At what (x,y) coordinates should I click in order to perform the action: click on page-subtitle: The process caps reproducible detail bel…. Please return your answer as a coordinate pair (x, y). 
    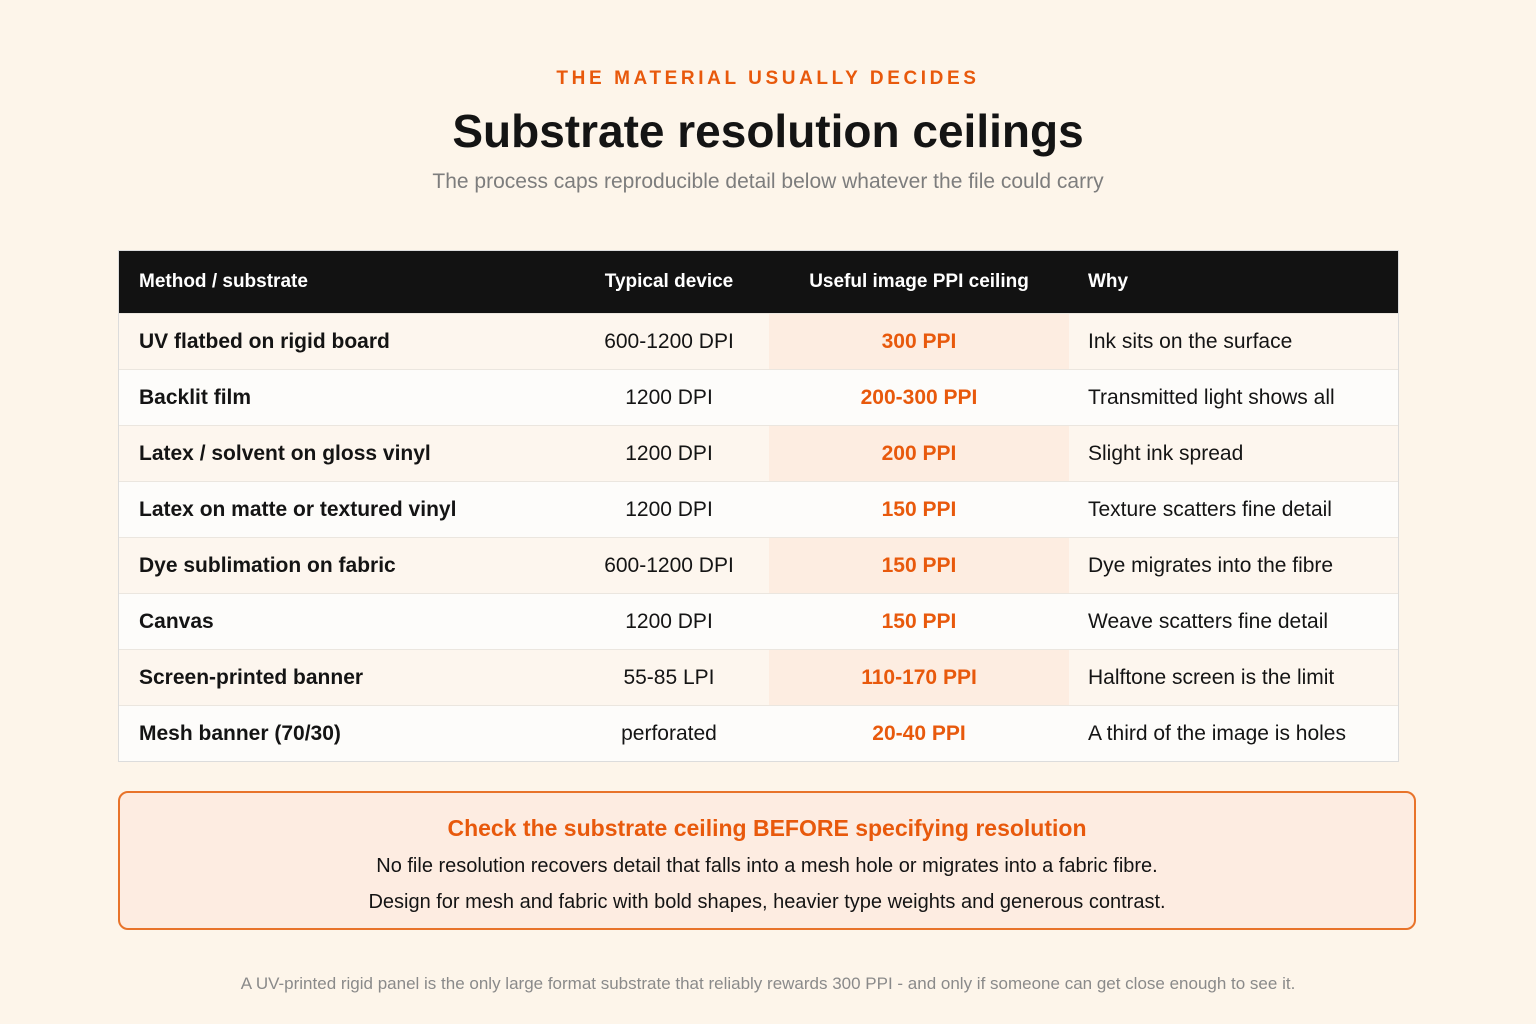
    Looking at the image, I should click on (768, 181).